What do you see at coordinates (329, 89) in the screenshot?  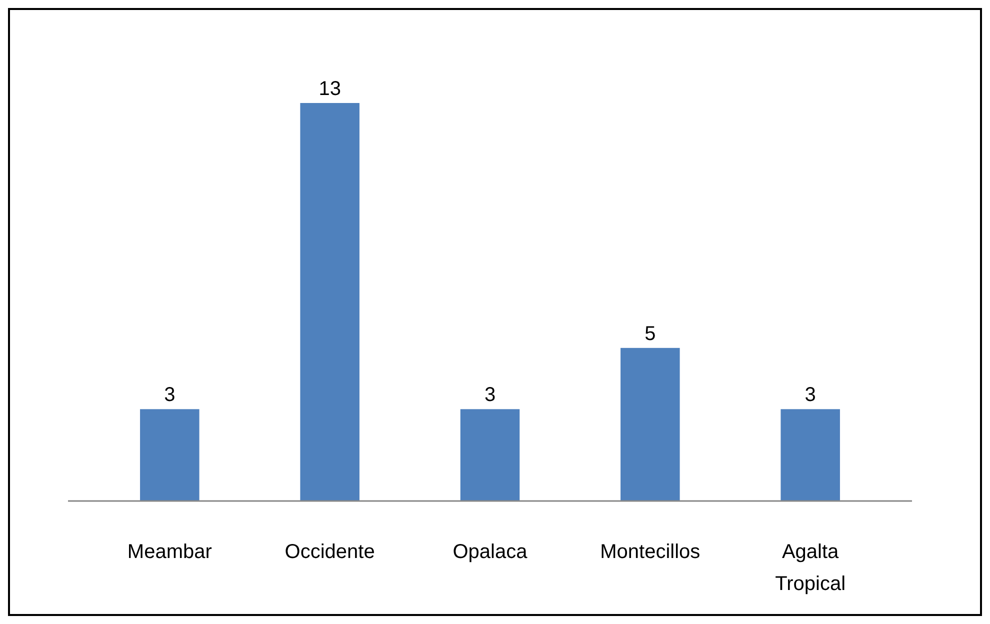 I see `data-label: 13` at bounding box center [329, 89].